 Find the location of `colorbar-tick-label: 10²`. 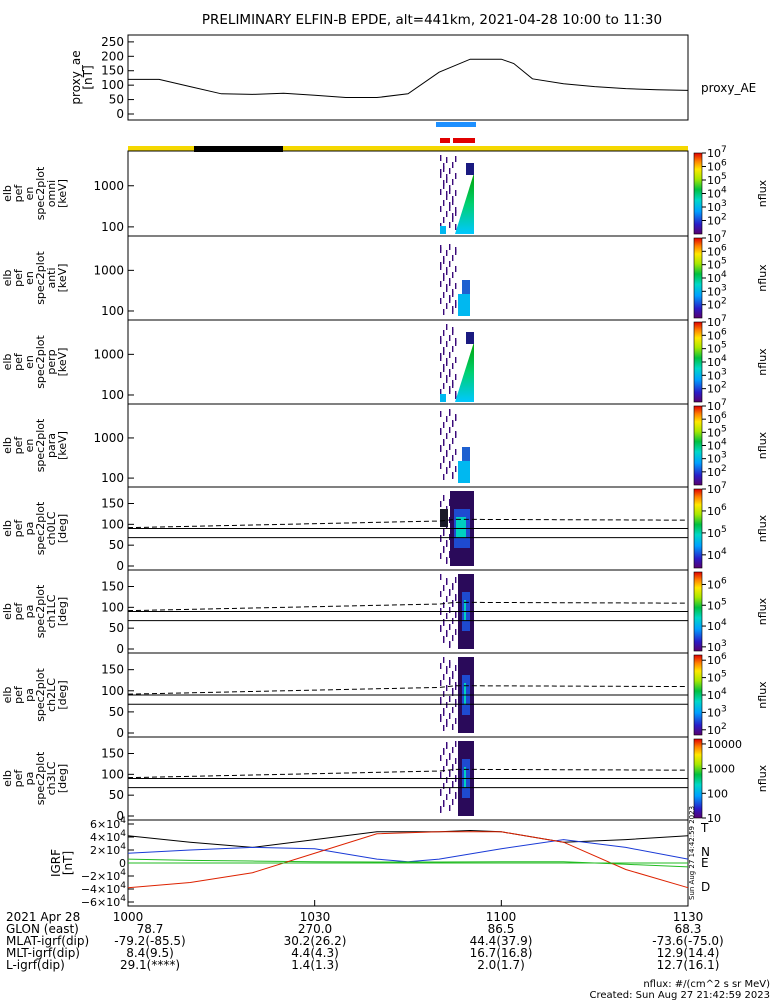

colorbar-tick-label: 10² is located at coordinates (717, 388).